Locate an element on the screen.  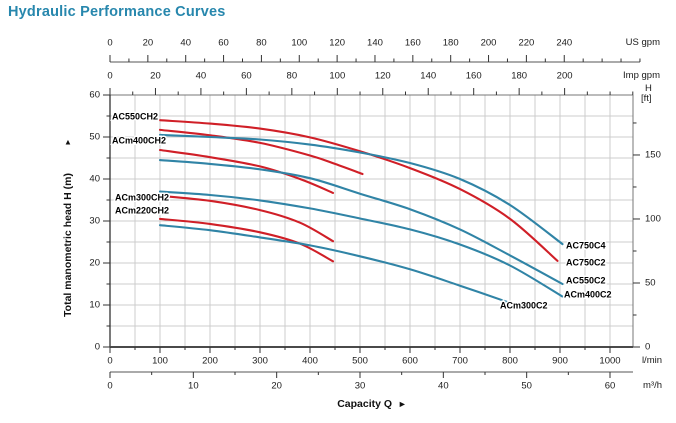
curve-ACm220CH2 is located at coordinates (246, 240).